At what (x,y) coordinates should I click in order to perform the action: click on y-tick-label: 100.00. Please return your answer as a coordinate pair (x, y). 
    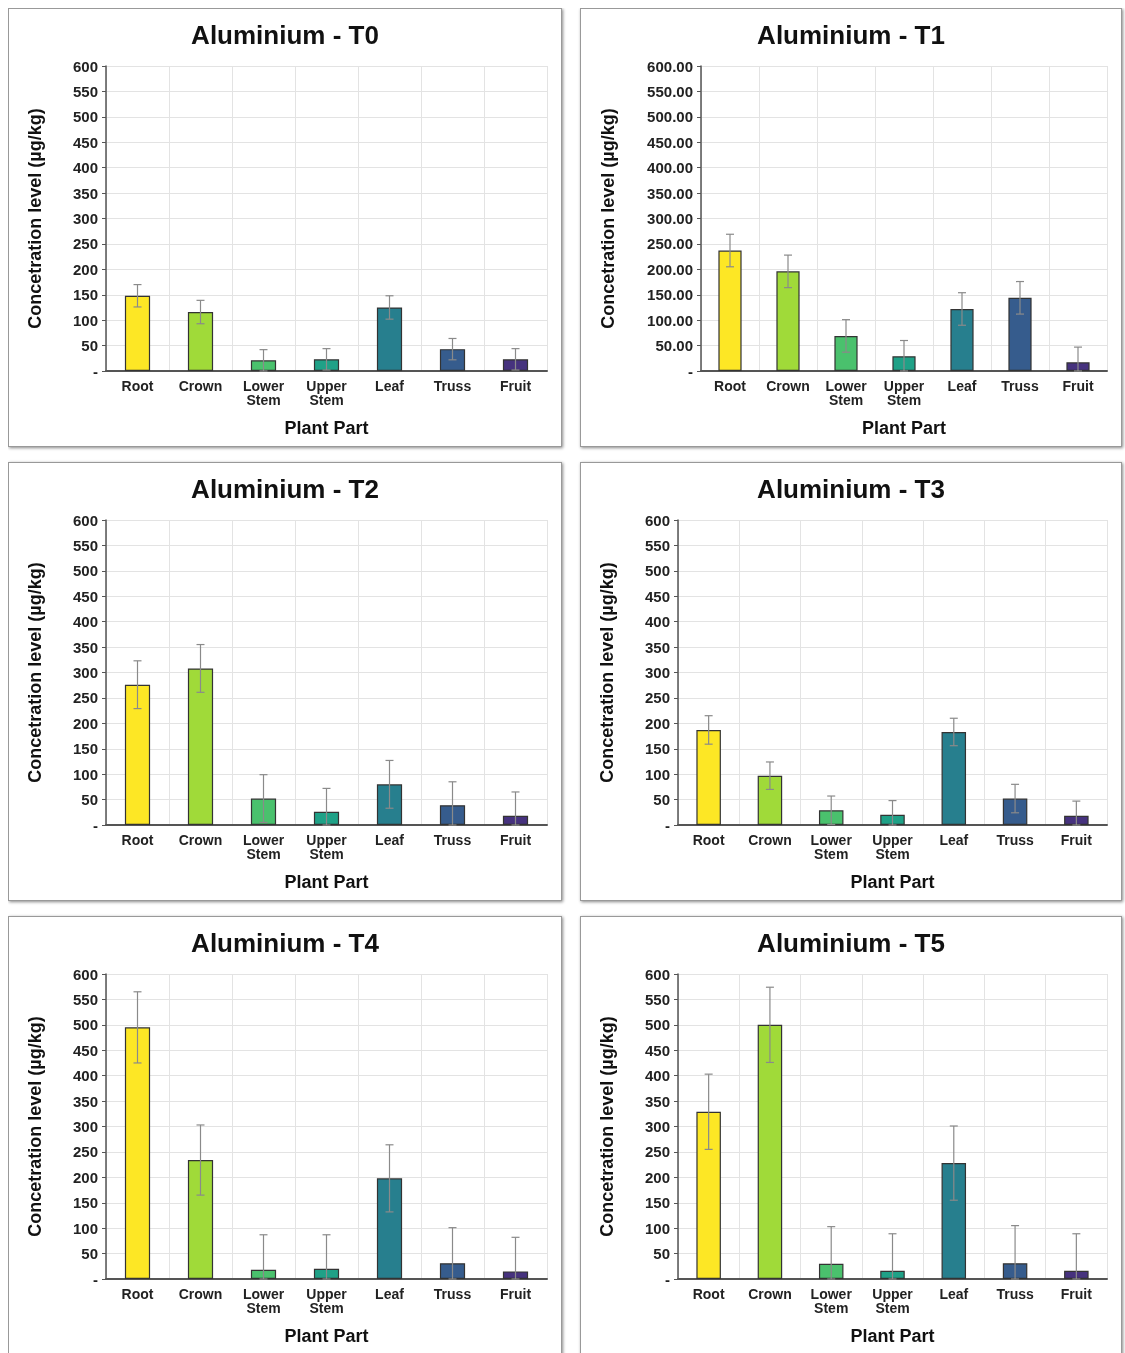
    Looking at the image, I should click on (670, 320).